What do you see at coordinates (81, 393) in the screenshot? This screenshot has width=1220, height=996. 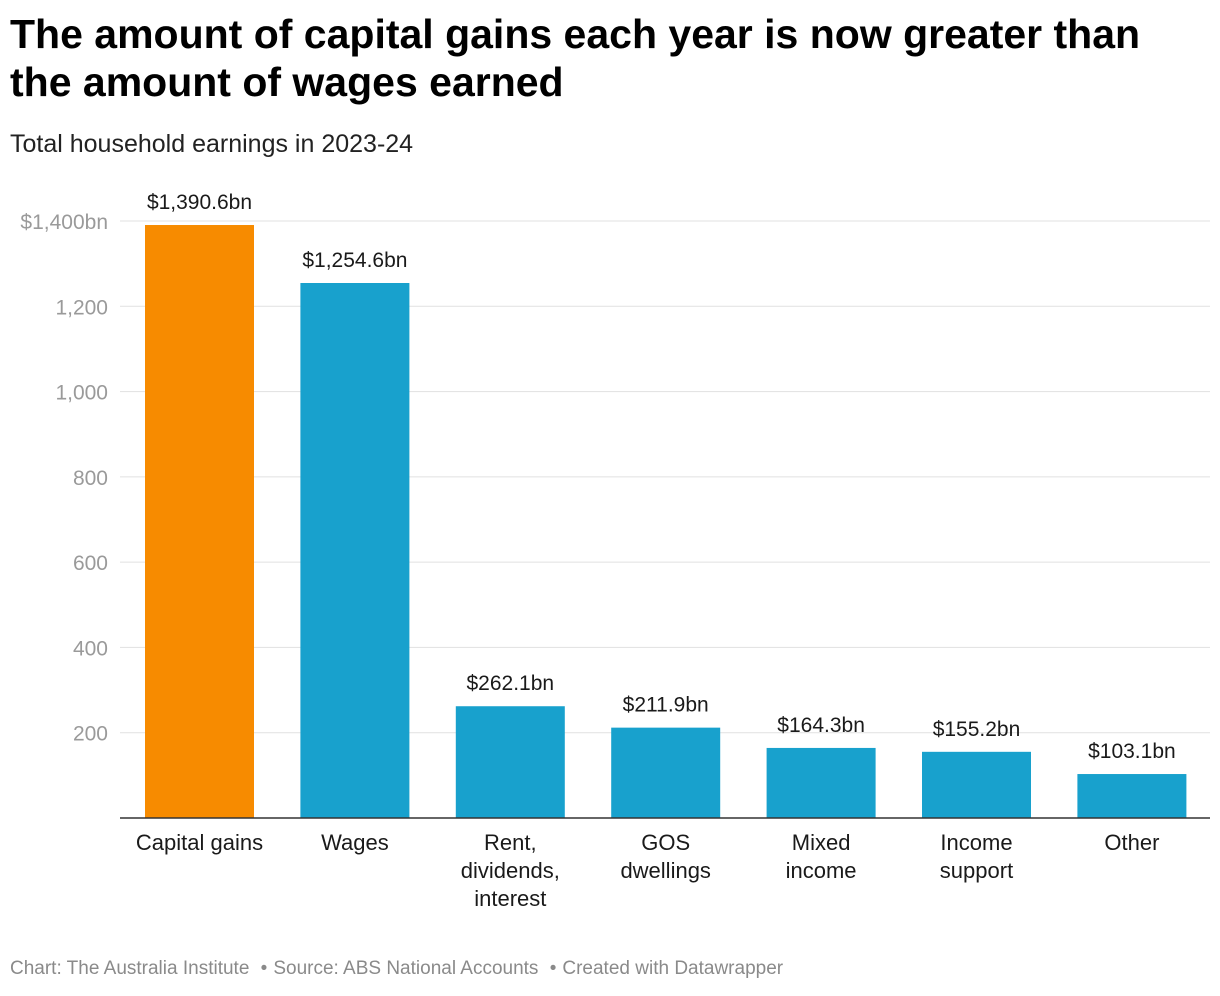 I see `y-tick-label: 1,000` at bounding box center [81, 393].